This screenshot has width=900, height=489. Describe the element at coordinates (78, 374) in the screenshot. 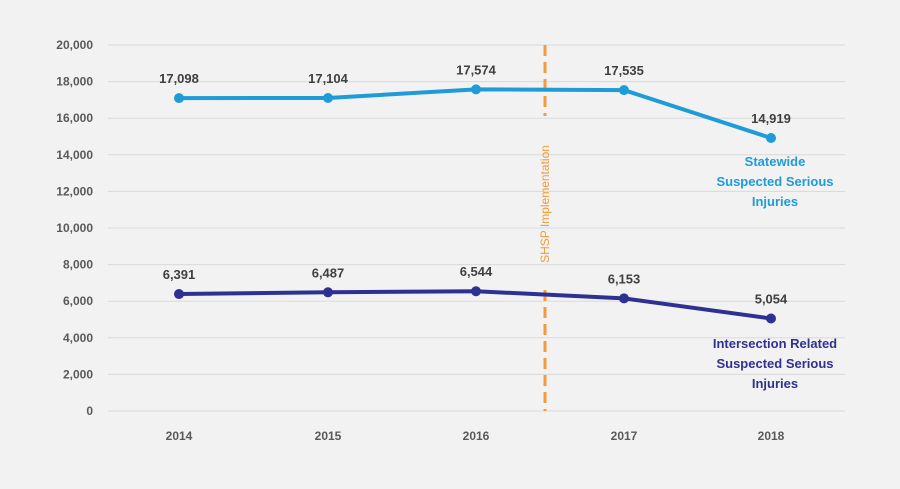

I see `y-tick-label: 2,000` at that location.